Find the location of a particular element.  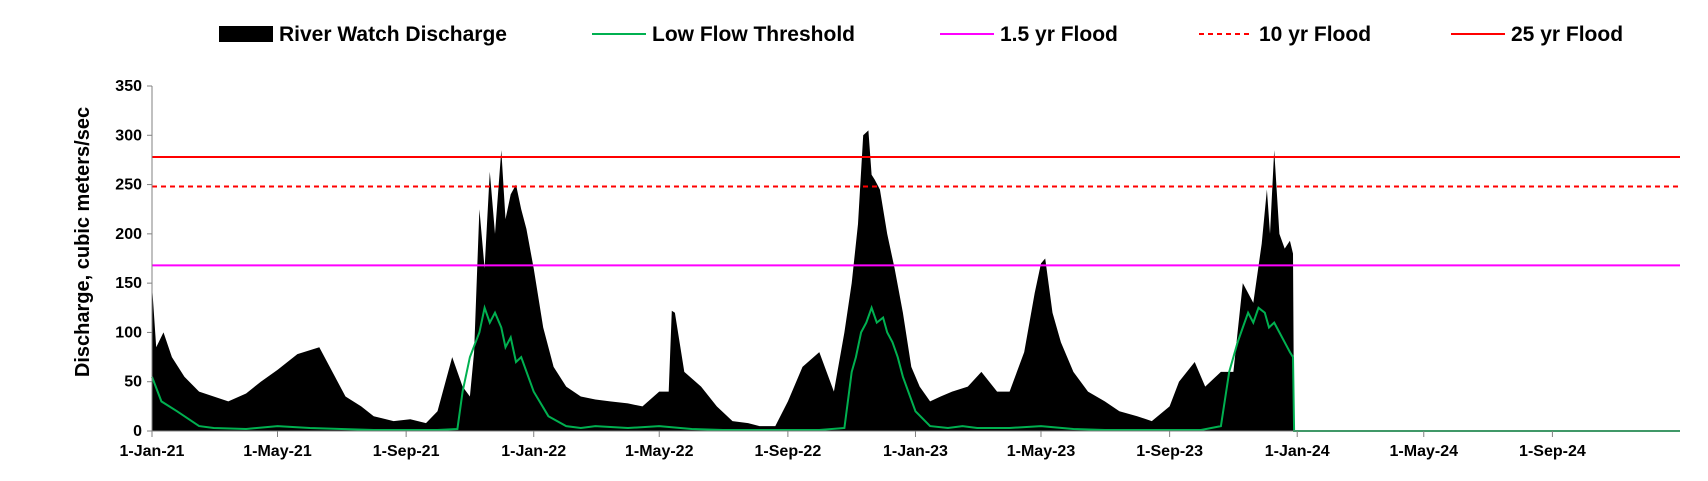

y-tick-label: 350 is located at coordinates (128, 86).